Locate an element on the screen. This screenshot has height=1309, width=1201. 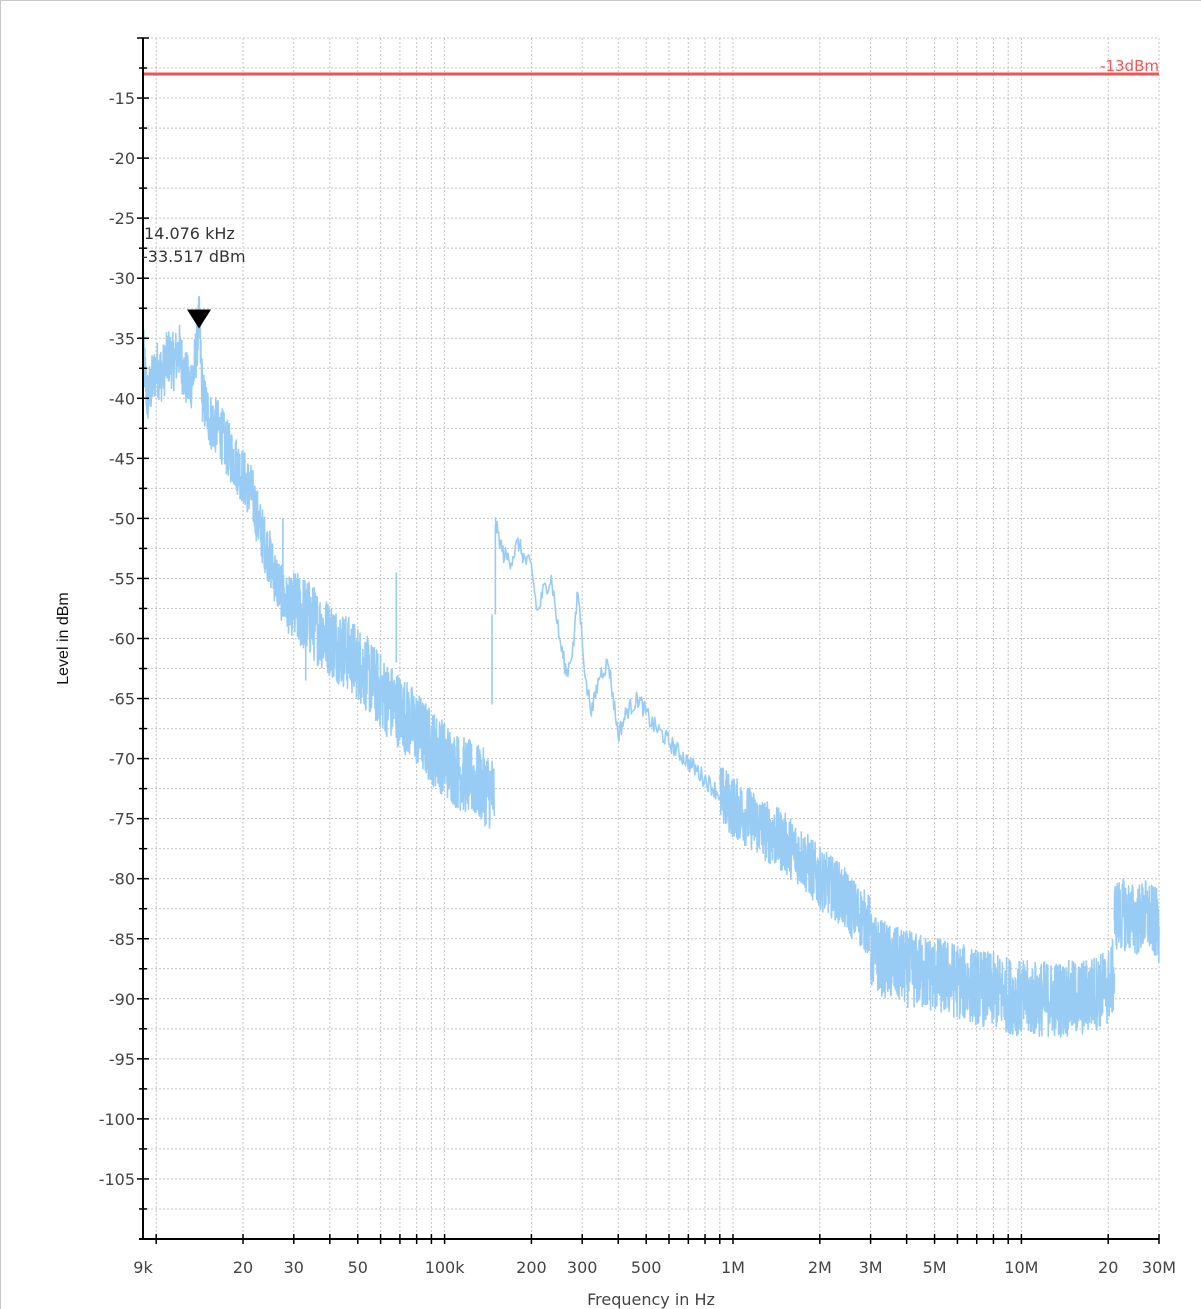
x-tick-label: 200 is located at coordinates (531, 1267).